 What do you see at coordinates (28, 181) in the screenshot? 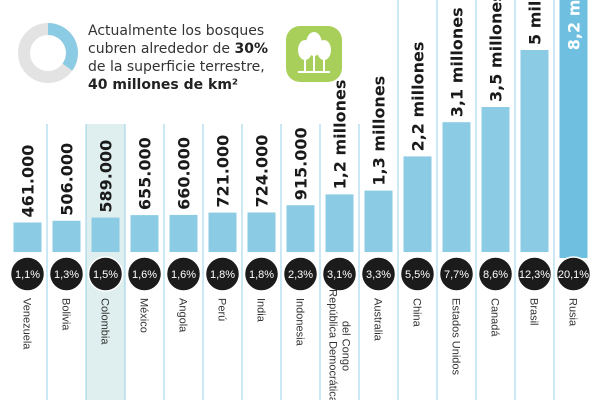
I see `bar-value-label: 461.000` at bounding box center [28, 181].